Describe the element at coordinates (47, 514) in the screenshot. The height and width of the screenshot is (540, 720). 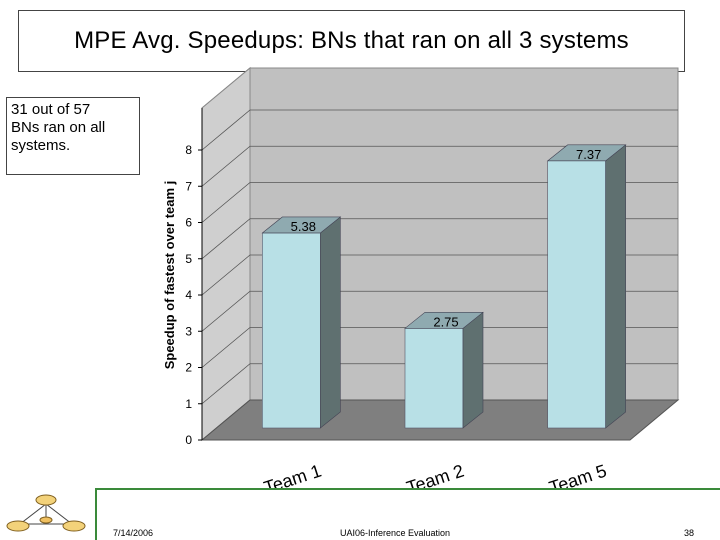
I see `network-diagram-logo` at that location.